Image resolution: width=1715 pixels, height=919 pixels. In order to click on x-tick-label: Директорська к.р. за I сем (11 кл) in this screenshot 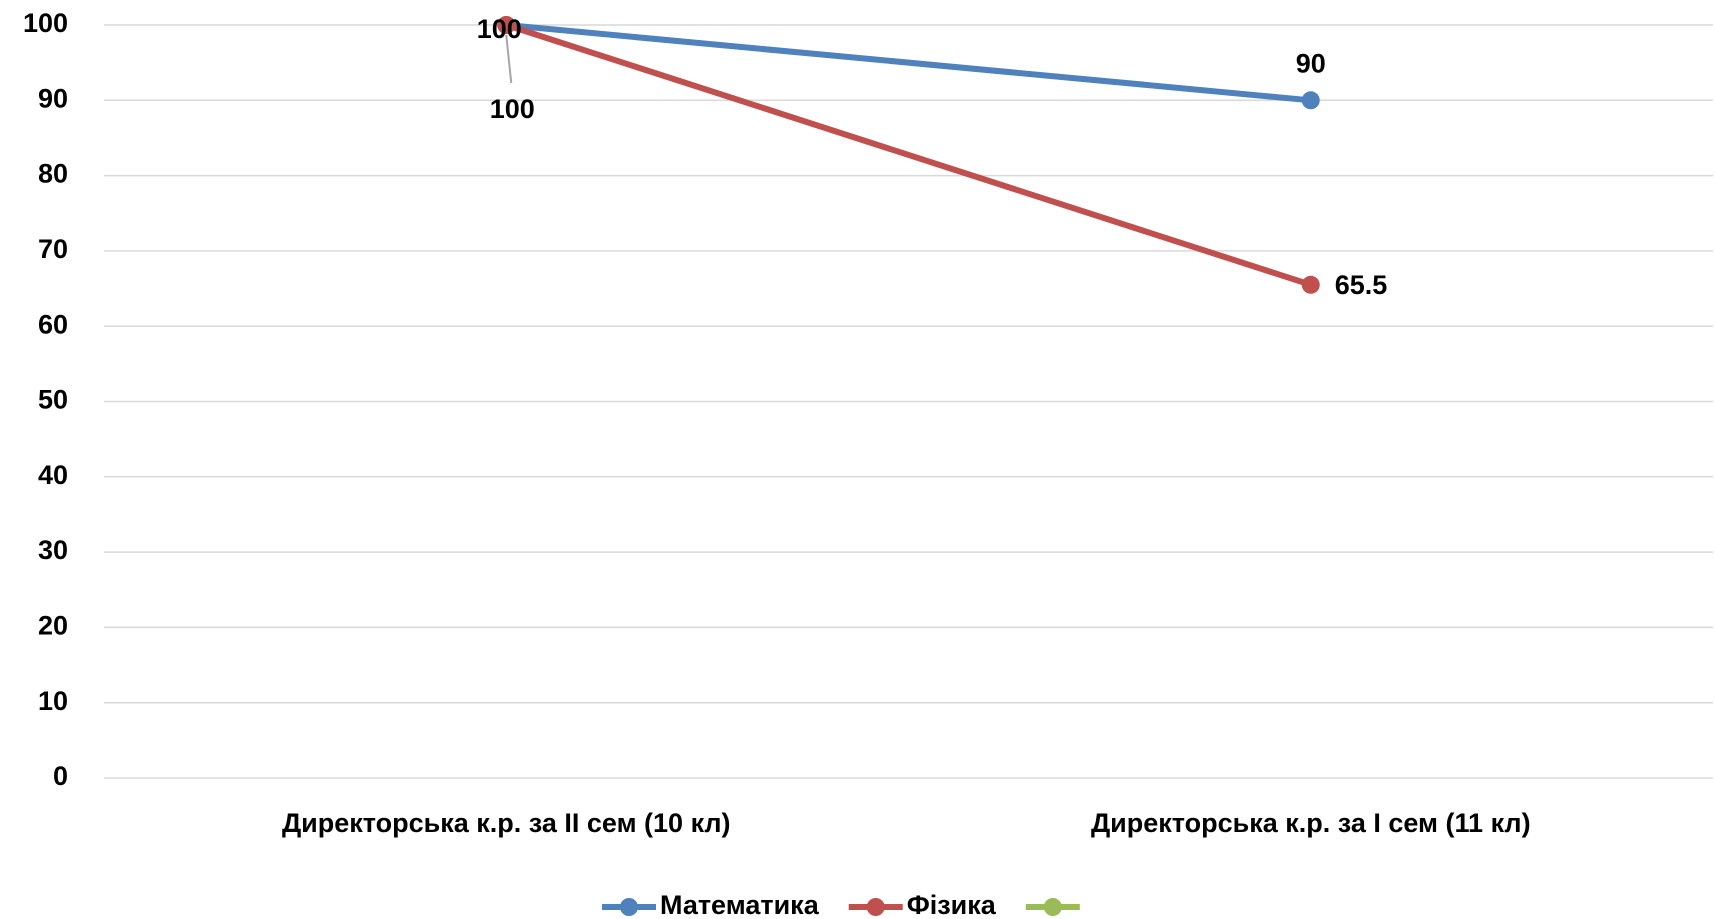, I will do `click(1311, 823)`.